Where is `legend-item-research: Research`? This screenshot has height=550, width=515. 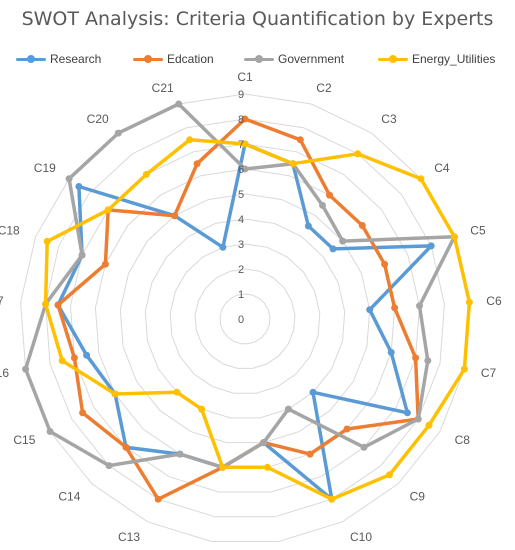
legend-item-research: Research is located at coordinates (58, 59).